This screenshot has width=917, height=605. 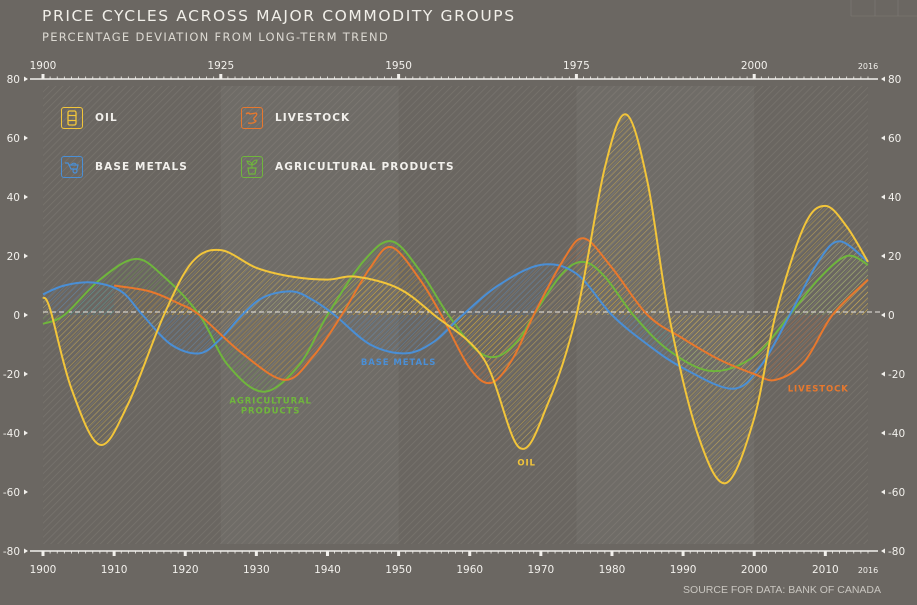 I want to click on y-tick-label-left: -60, so click(x=11, y=493).